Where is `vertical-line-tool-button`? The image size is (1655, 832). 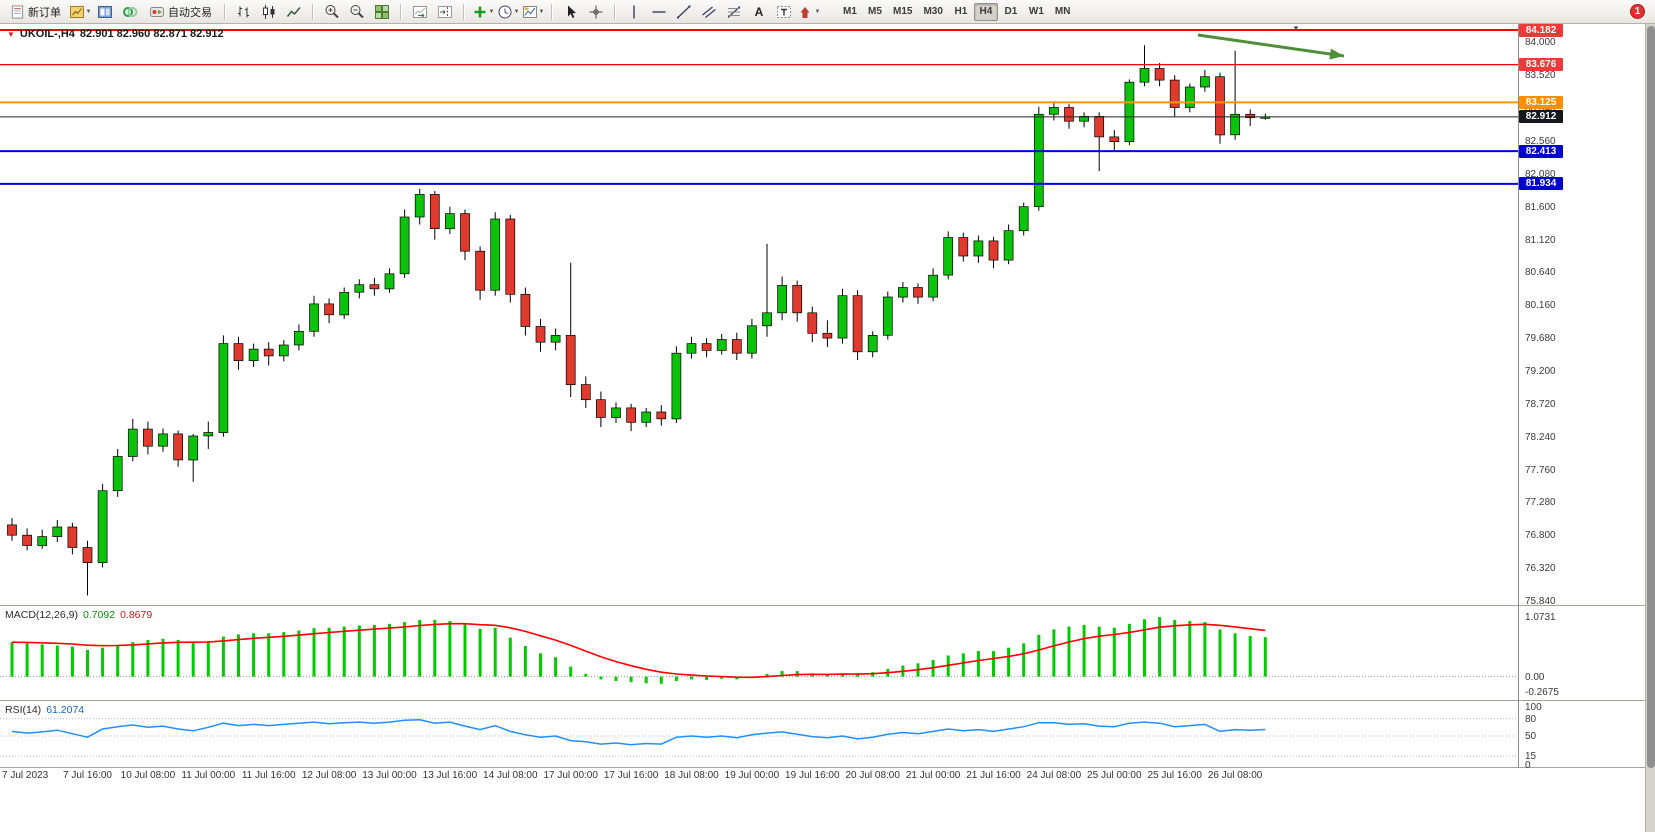
vertical-line-tool-button is located at coordinates (634, 12).